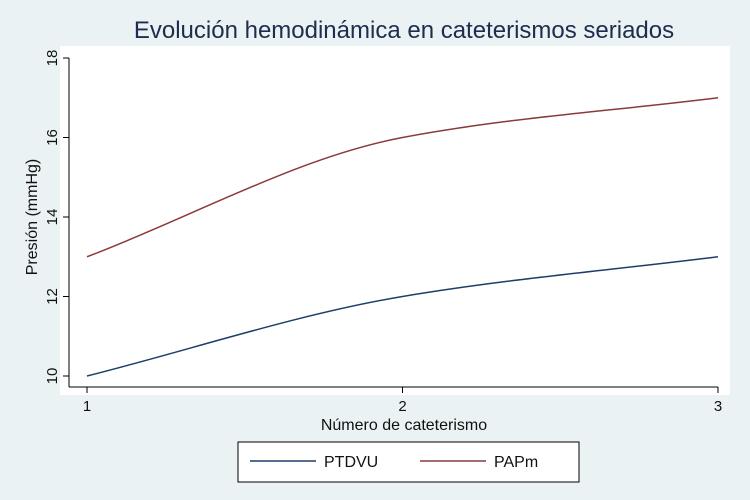 The image size is (750, 500). What do you see at coordinates (404, 425) in the screenshot?
I see `x-axis-label: Número de cateterismo` at bounding box center [404, 425].